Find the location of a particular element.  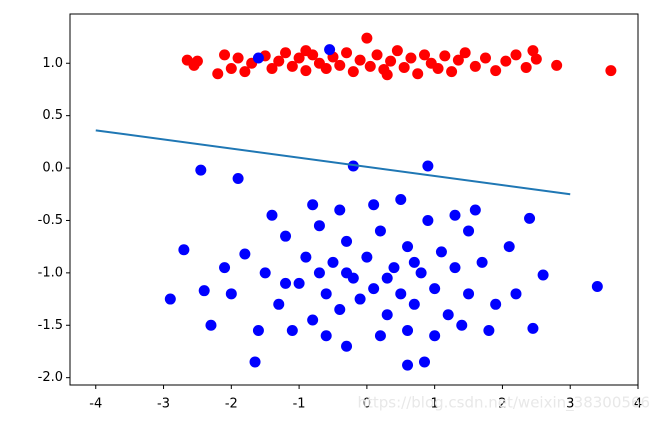

x-tick-label: 3 is located at coordinates (570, 404).